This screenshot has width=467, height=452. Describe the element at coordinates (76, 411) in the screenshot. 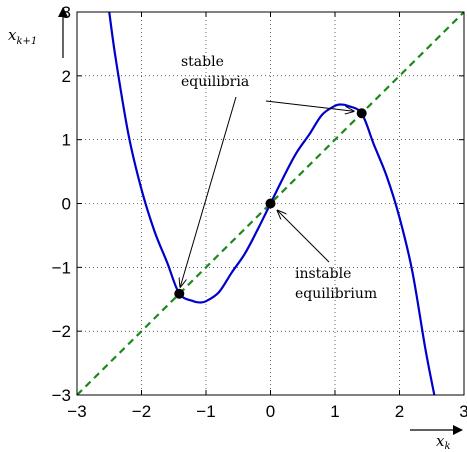

I see `x-tick-label: −3` at that location.